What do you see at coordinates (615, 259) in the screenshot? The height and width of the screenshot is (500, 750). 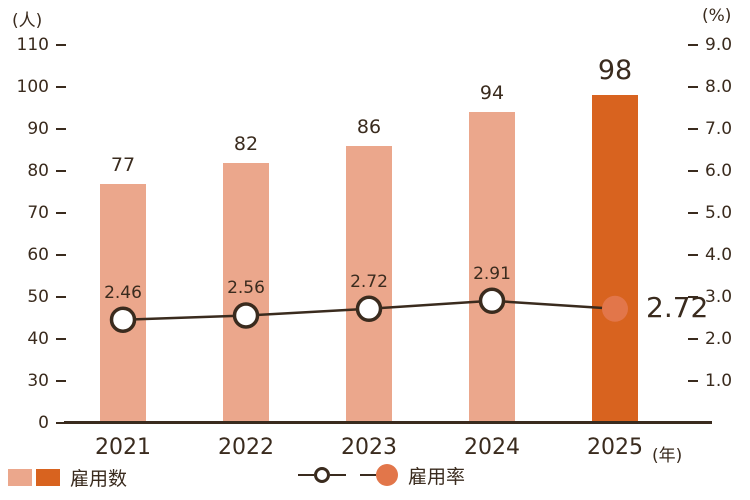 I see `bar-highlight` at bounding box center [615, 259].